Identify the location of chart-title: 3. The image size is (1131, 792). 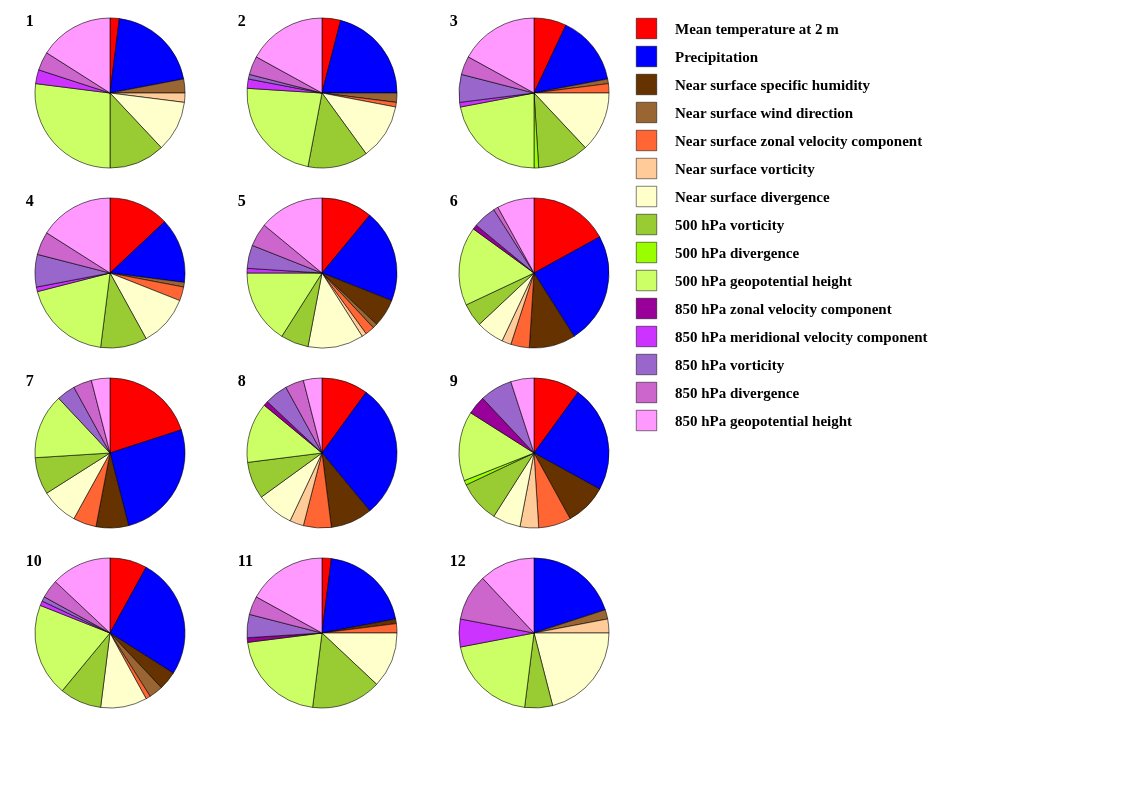
(453, 20).